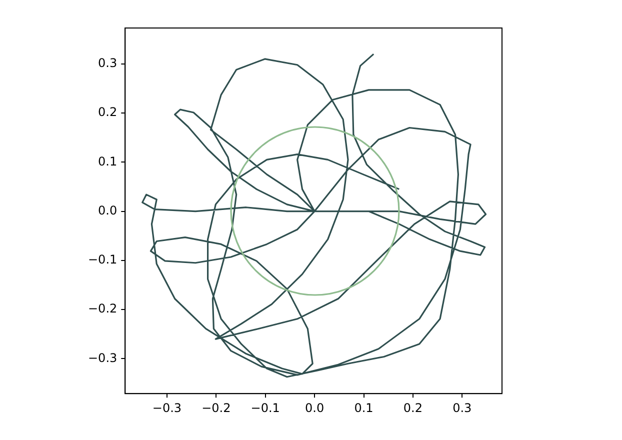  Describe the element at coordinates (108, 63) in the screenshot. I see `y-tick-label: 0.3` at that location.